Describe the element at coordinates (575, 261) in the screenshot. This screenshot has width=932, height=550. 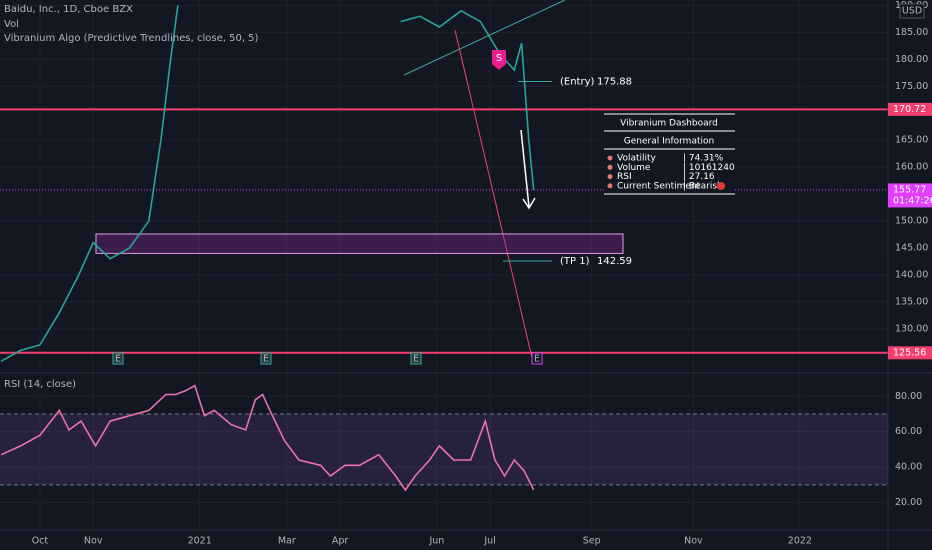
I see `target-label: (TP 1)` at that location.